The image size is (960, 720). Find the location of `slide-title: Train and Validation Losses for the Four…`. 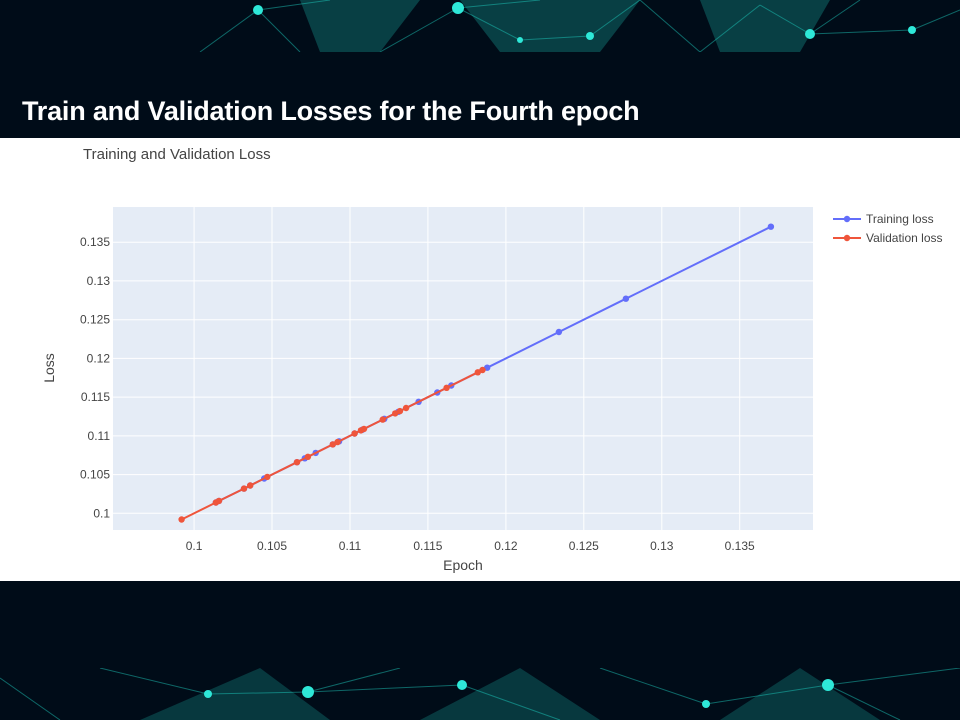

slide-title: Train and Validation Losses for the Four… is located at coordinates (331, 111).